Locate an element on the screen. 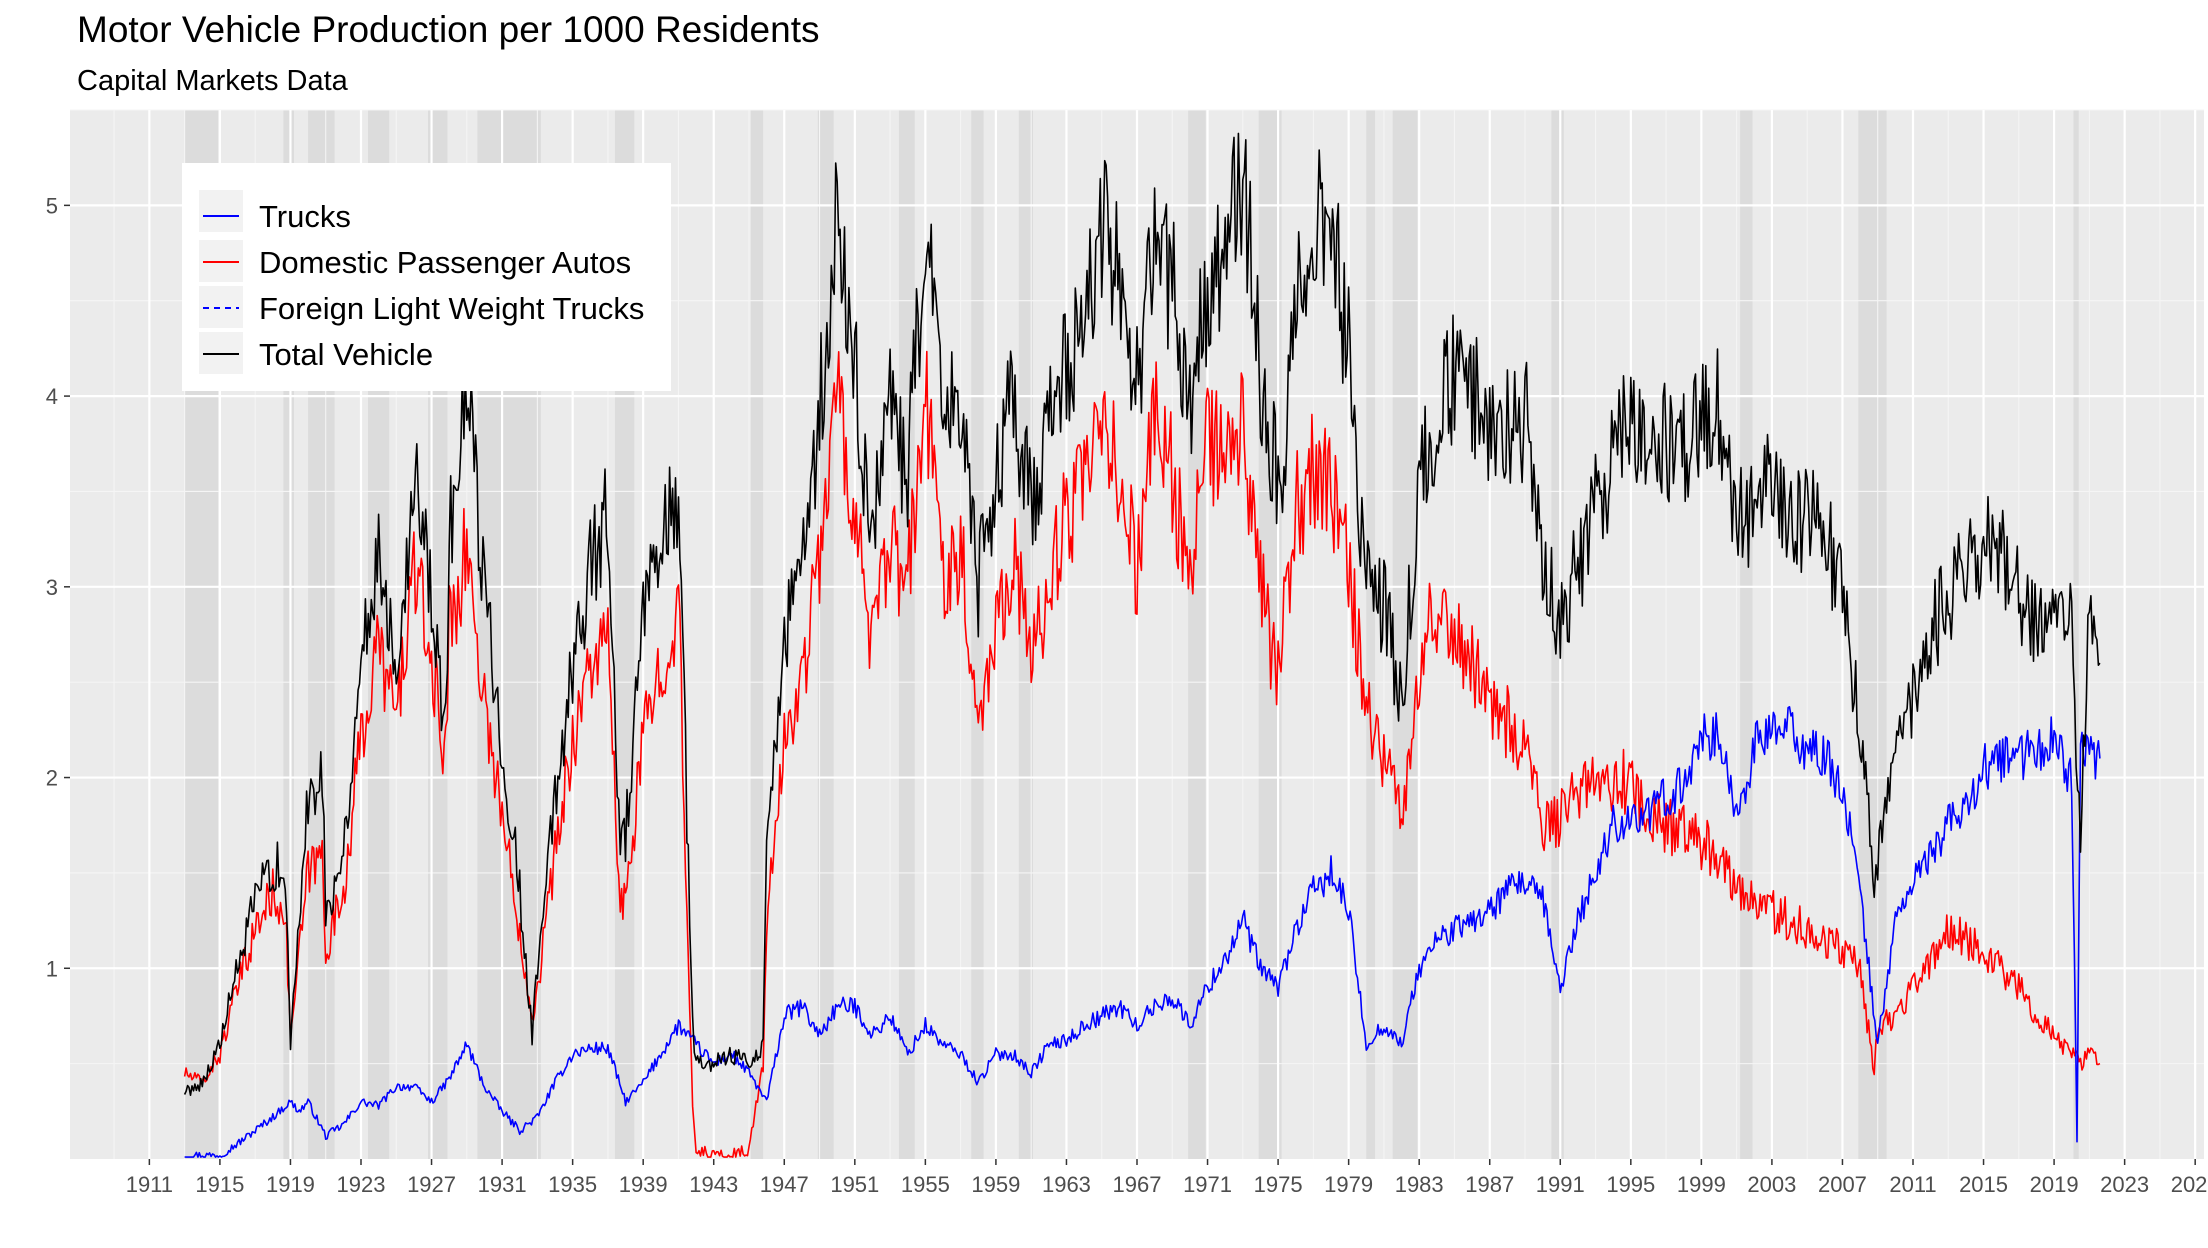 The height and width of the screenshot is (1248, 2208). x-tick-label: 2027 is located at coordinates (2189, 1184).